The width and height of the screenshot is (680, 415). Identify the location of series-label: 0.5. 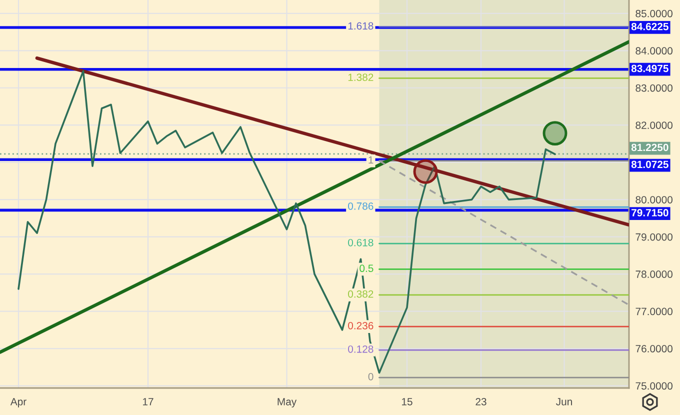
(367, 268).